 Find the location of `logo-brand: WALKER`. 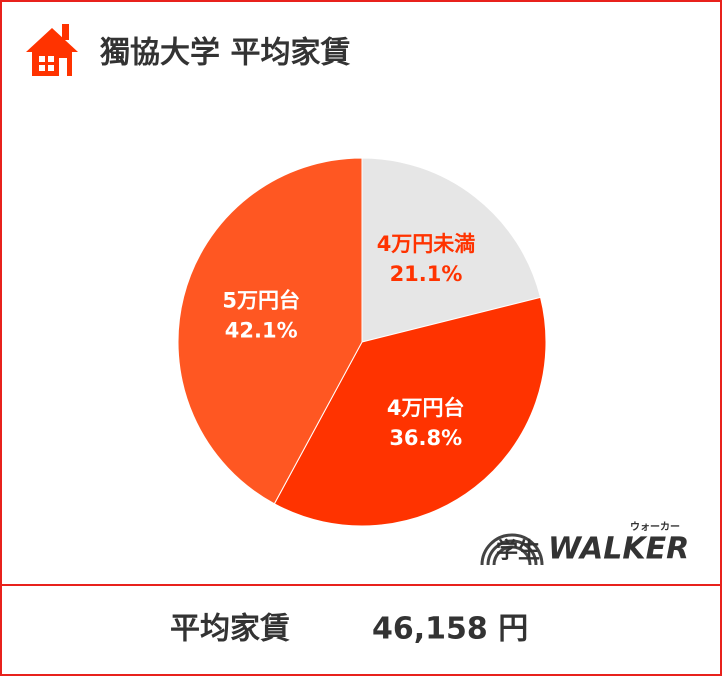

logo-brand: WALKER is located at coordinates (618, 549).